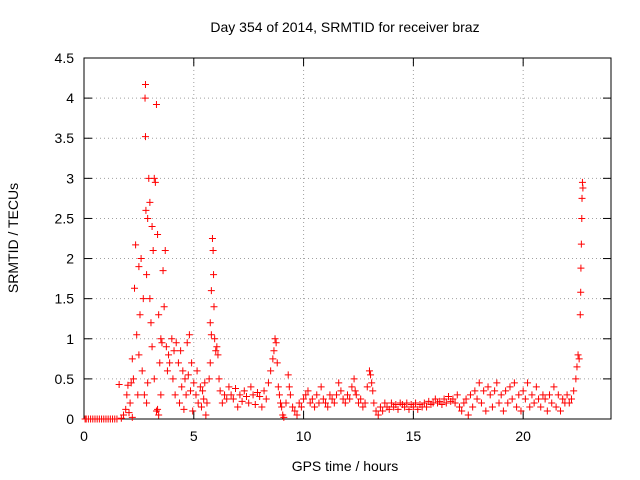 Image resolution: width=640 pixels, height=480 pixels. What do you see at coordinates (13, 238) in the screenshot?
I see `y-axis-label: SRMTID / TECUs` at bounding box center [13, 238].